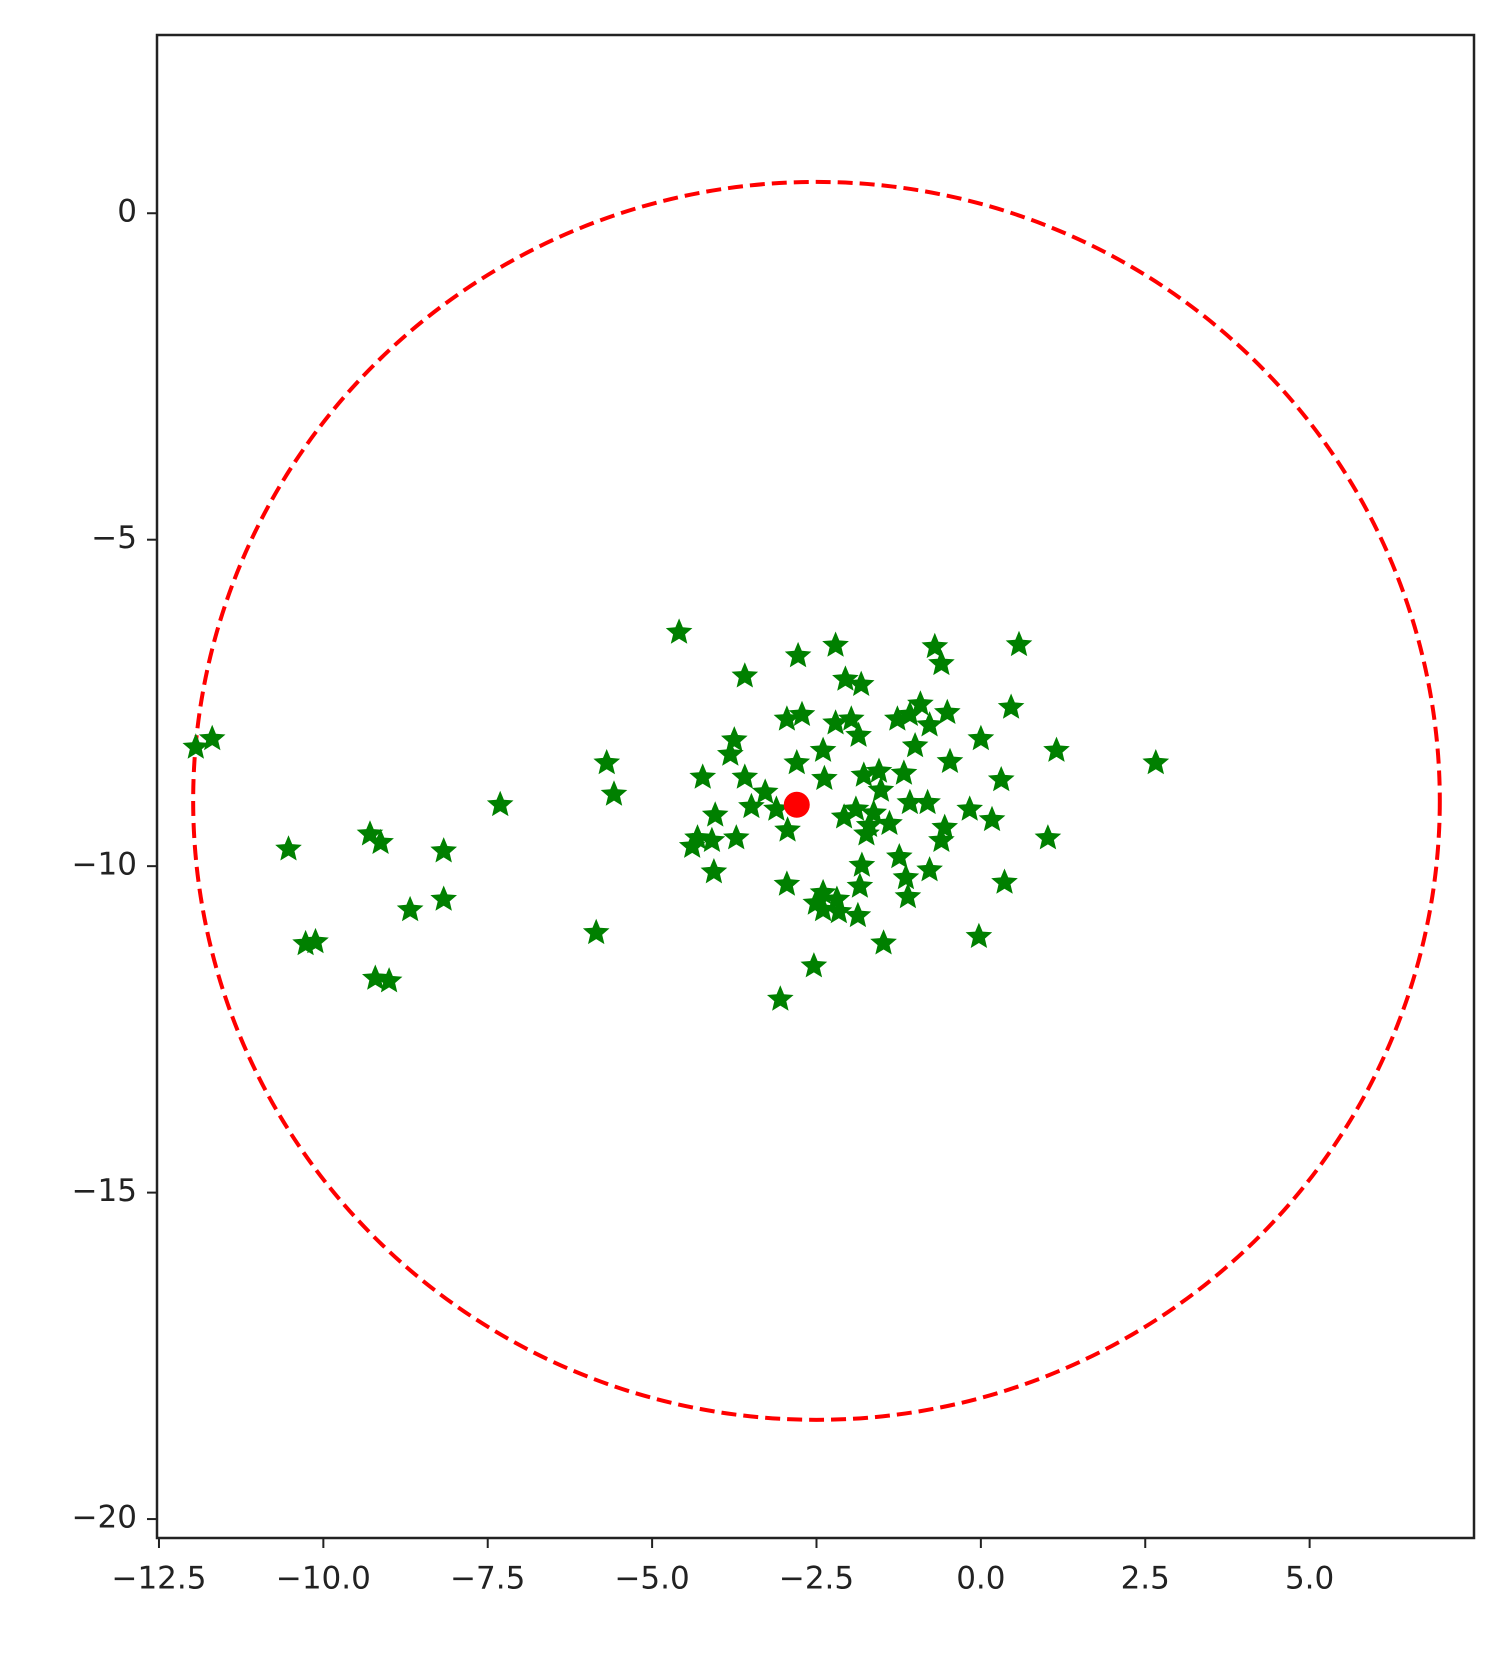  What do you see at coordinates (980, 1579) in the screenshot?
I see `x-tick-label: 0.0` at bounding box center [980, 1579].